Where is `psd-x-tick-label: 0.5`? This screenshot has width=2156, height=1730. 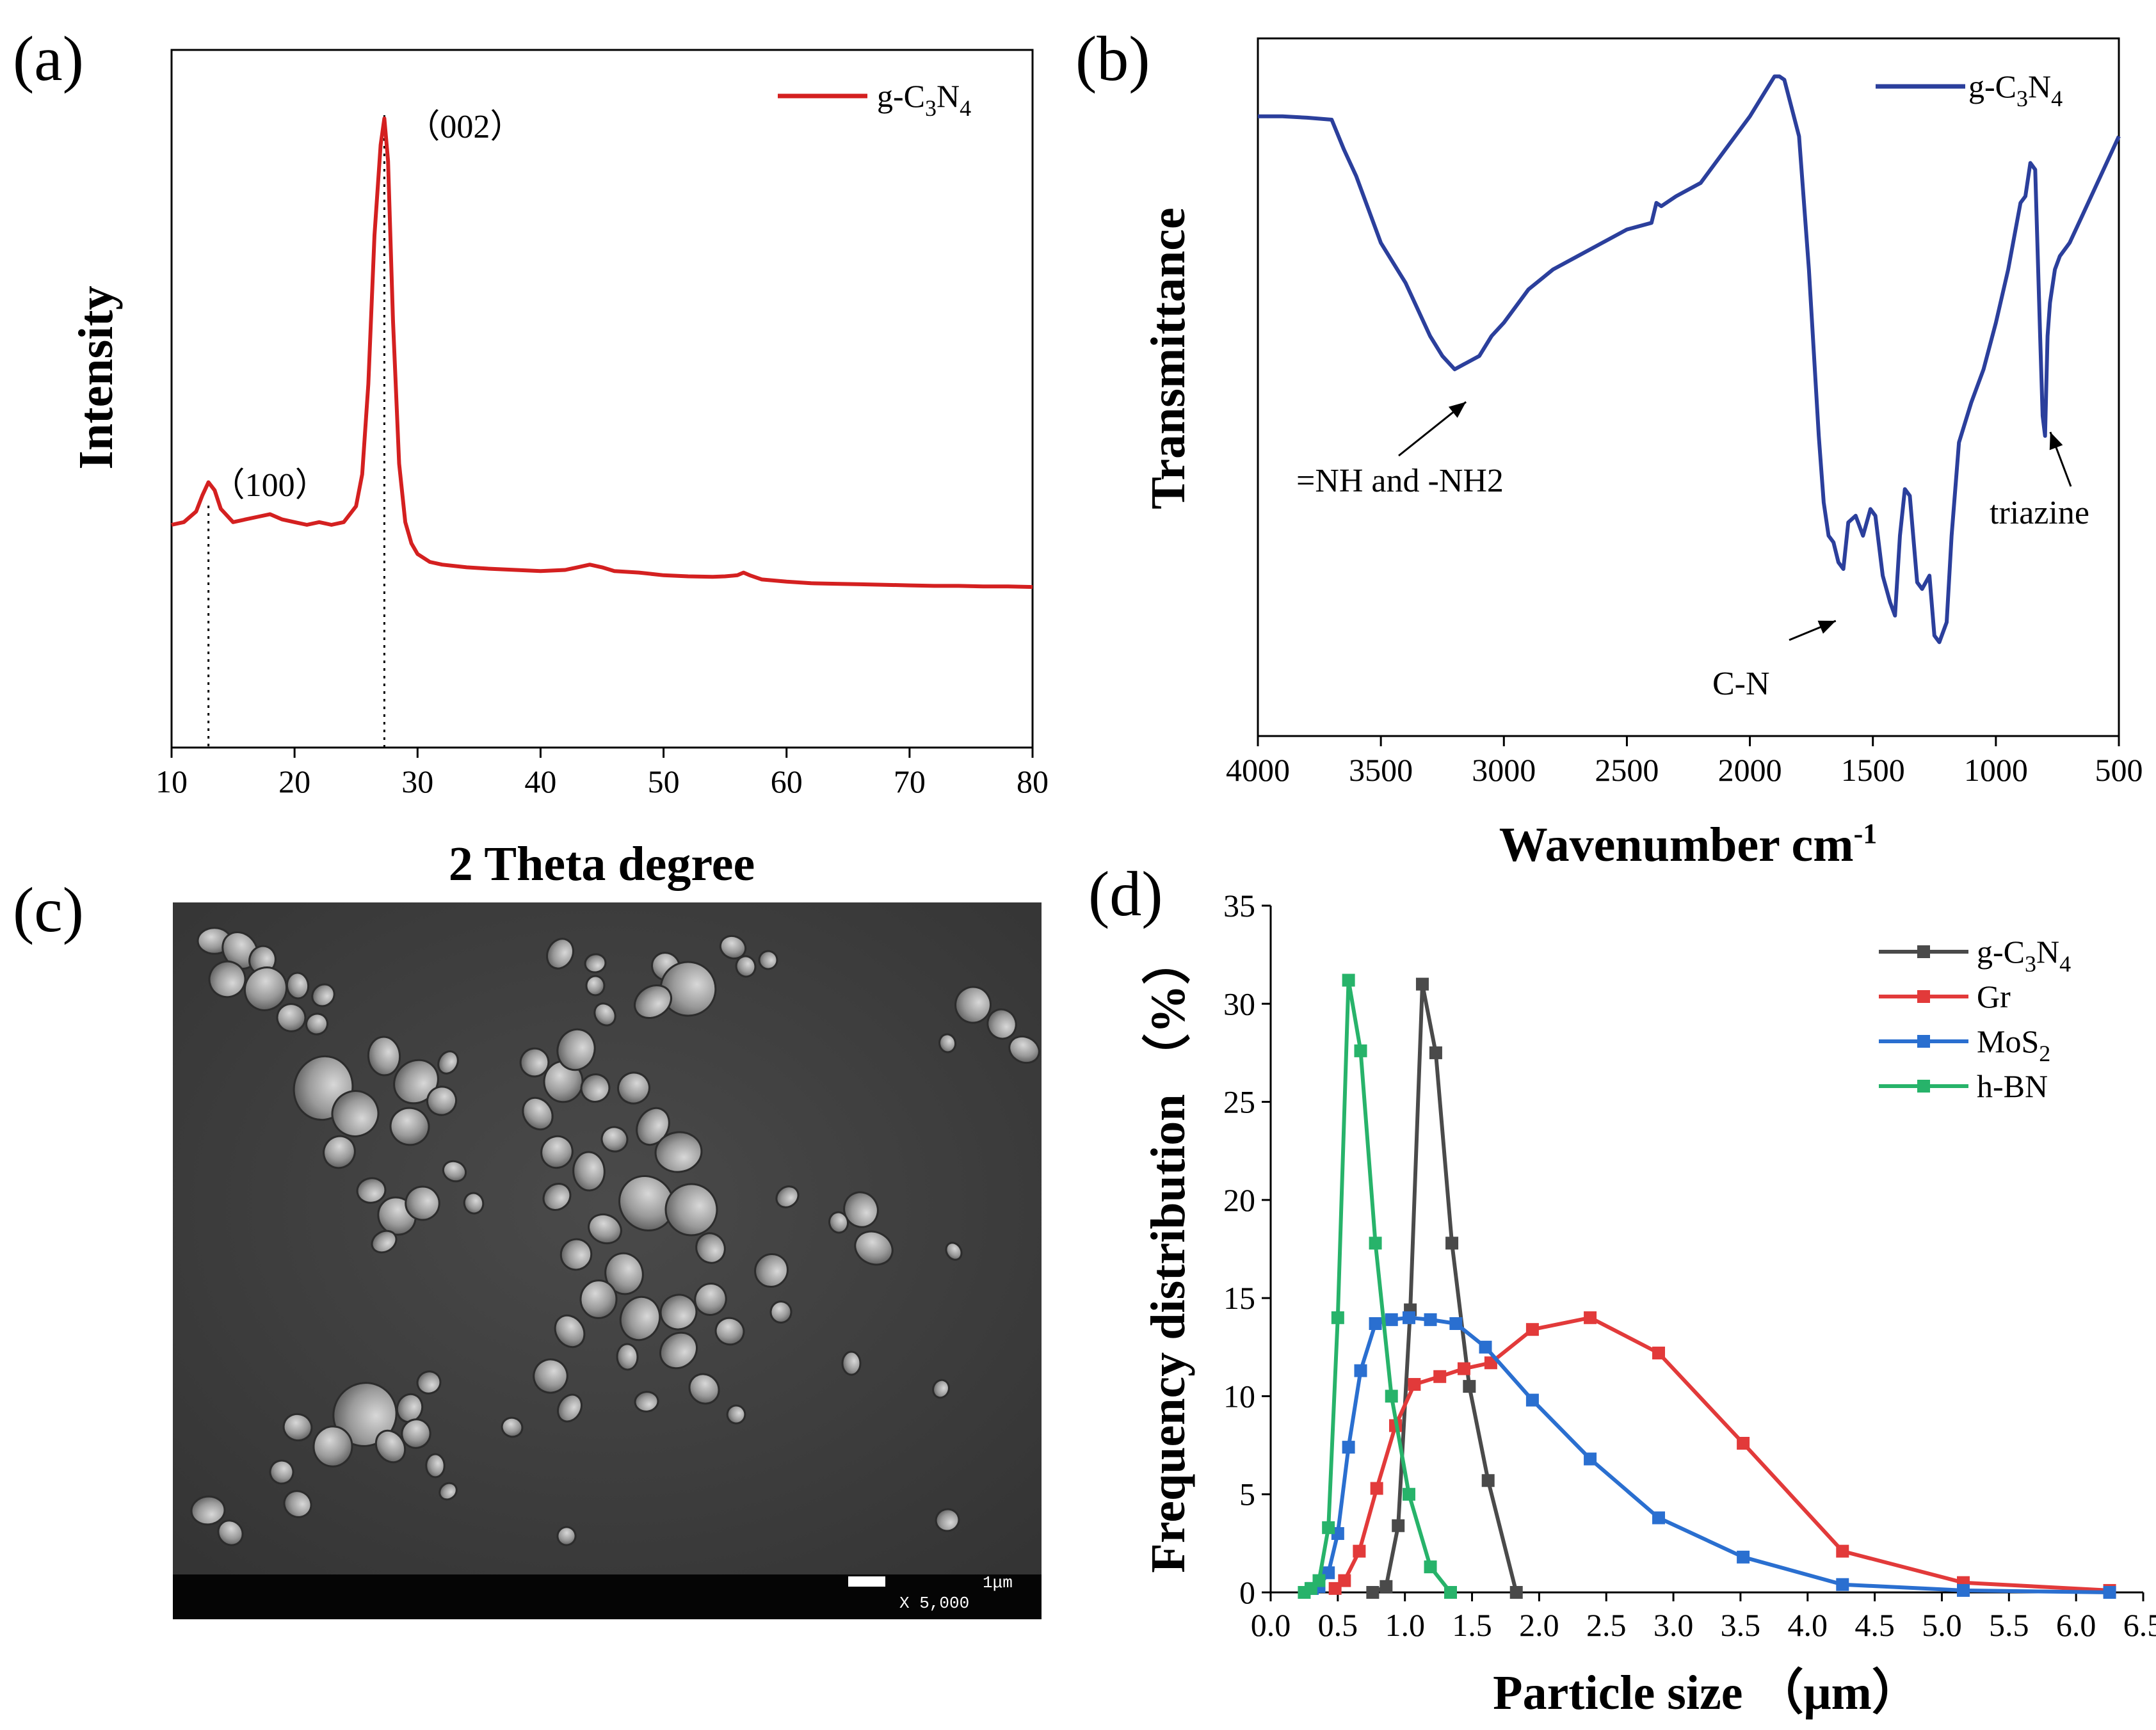 psd-x-tick-label: 0.5 is located at coordinates (1338, 1625).